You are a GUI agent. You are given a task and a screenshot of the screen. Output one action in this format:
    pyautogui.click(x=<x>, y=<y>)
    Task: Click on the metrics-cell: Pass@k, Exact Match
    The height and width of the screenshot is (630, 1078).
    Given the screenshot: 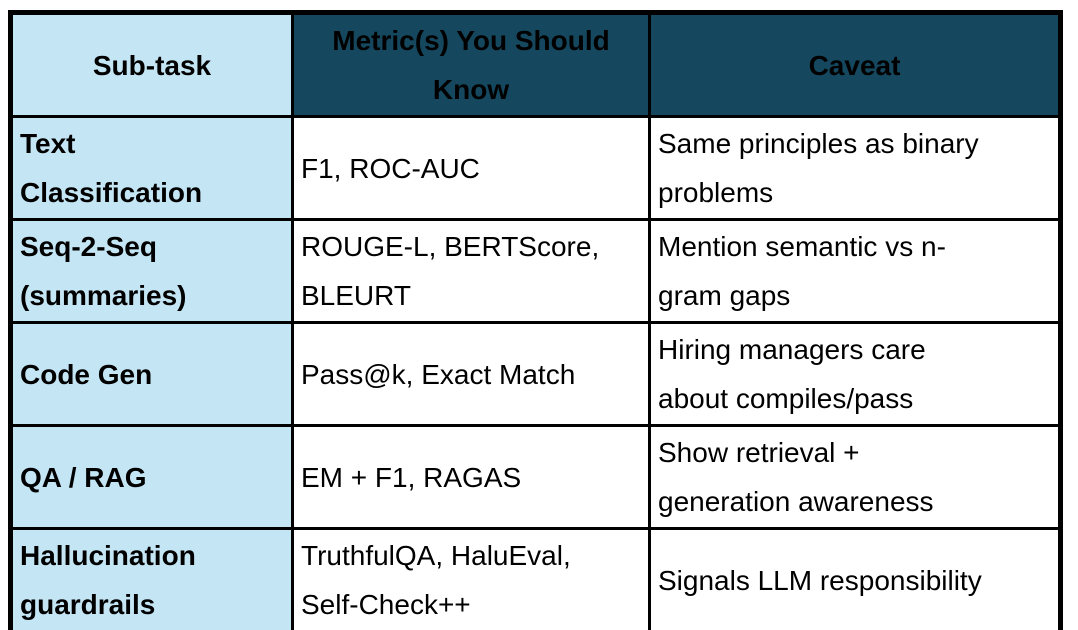 What is the action you would take?
    pyautogui.click(x=471, y=374)
    